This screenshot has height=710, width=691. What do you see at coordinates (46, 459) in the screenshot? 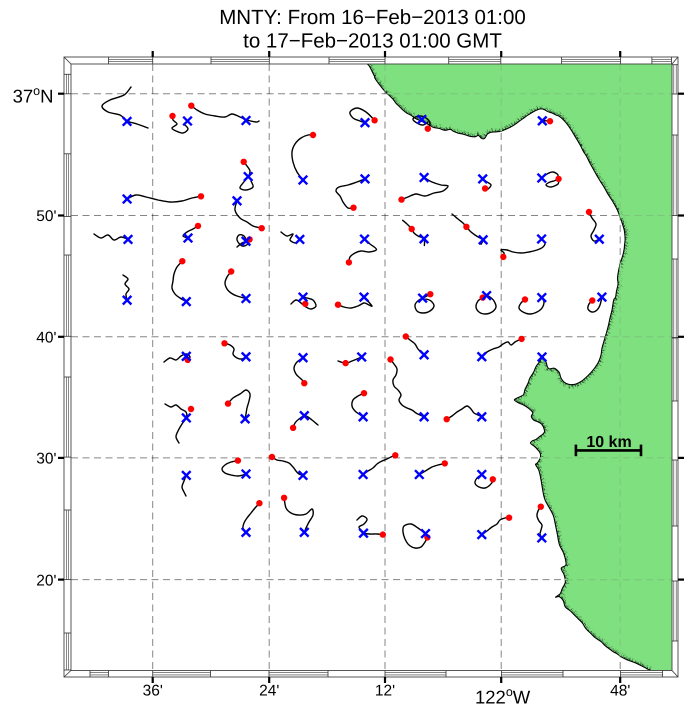
I see `svg-text: 30'` at bounding box center [46, 459].